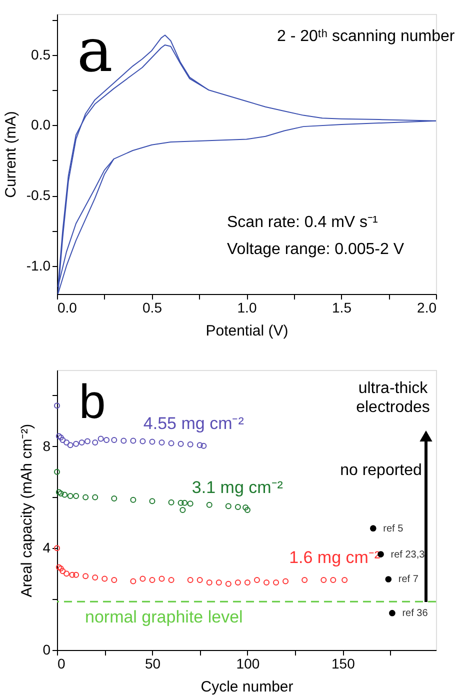 Image resolution: width=466 pixels, height=697 pixels. I want to click on data-label: ref 23,3, so click(408, 554).